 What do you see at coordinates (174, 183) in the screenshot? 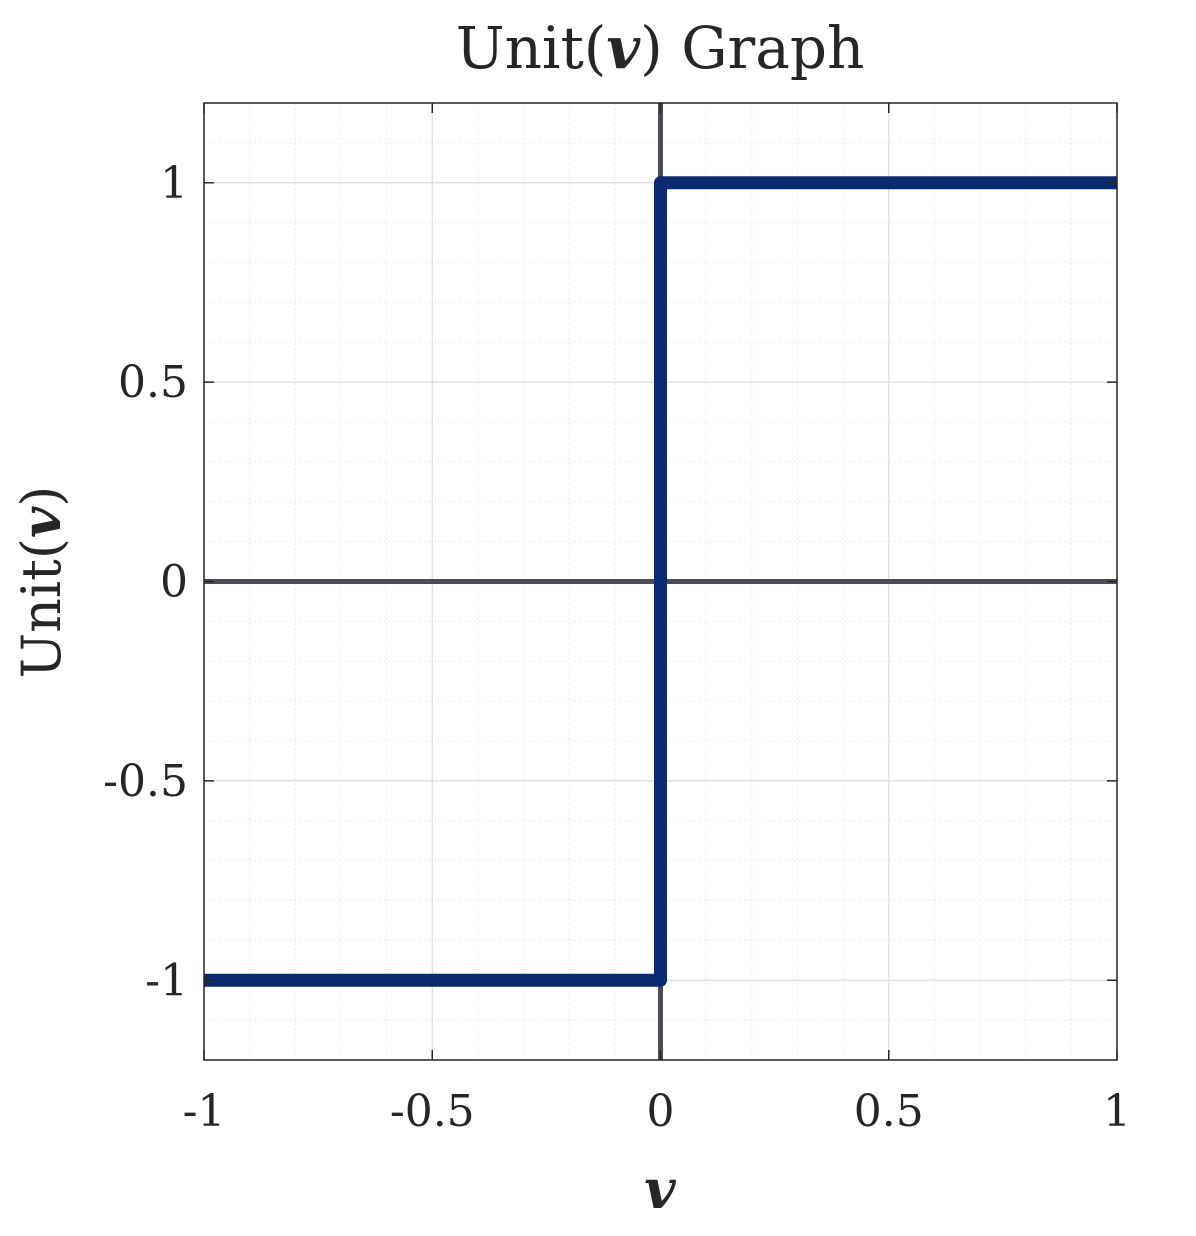
I see `y-tick-label: 1` at bounding box center [174, 183].